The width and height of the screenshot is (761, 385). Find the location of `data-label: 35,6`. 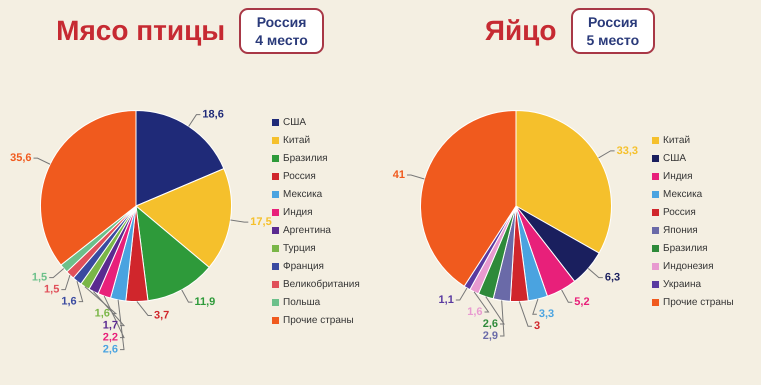

data-label: 35,6 is located at coordinates (21, 158).